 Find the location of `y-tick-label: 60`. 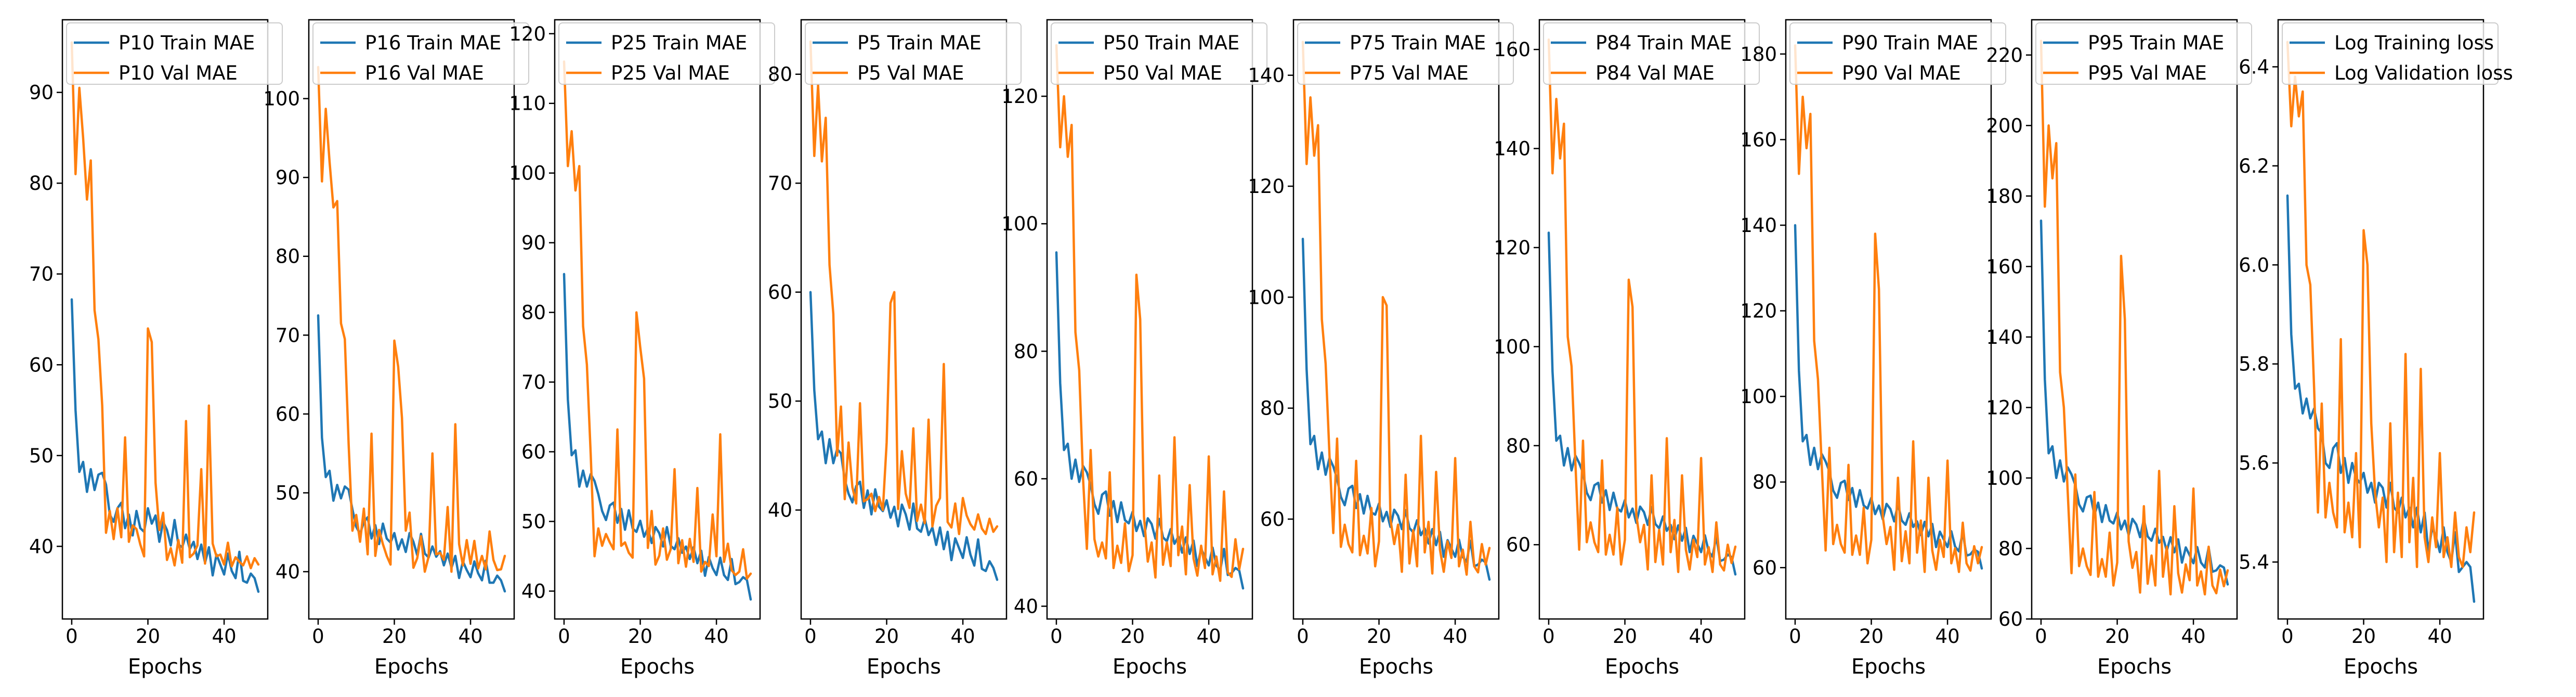

y-tick-label: 60 is located at coordinates (1272, 519).